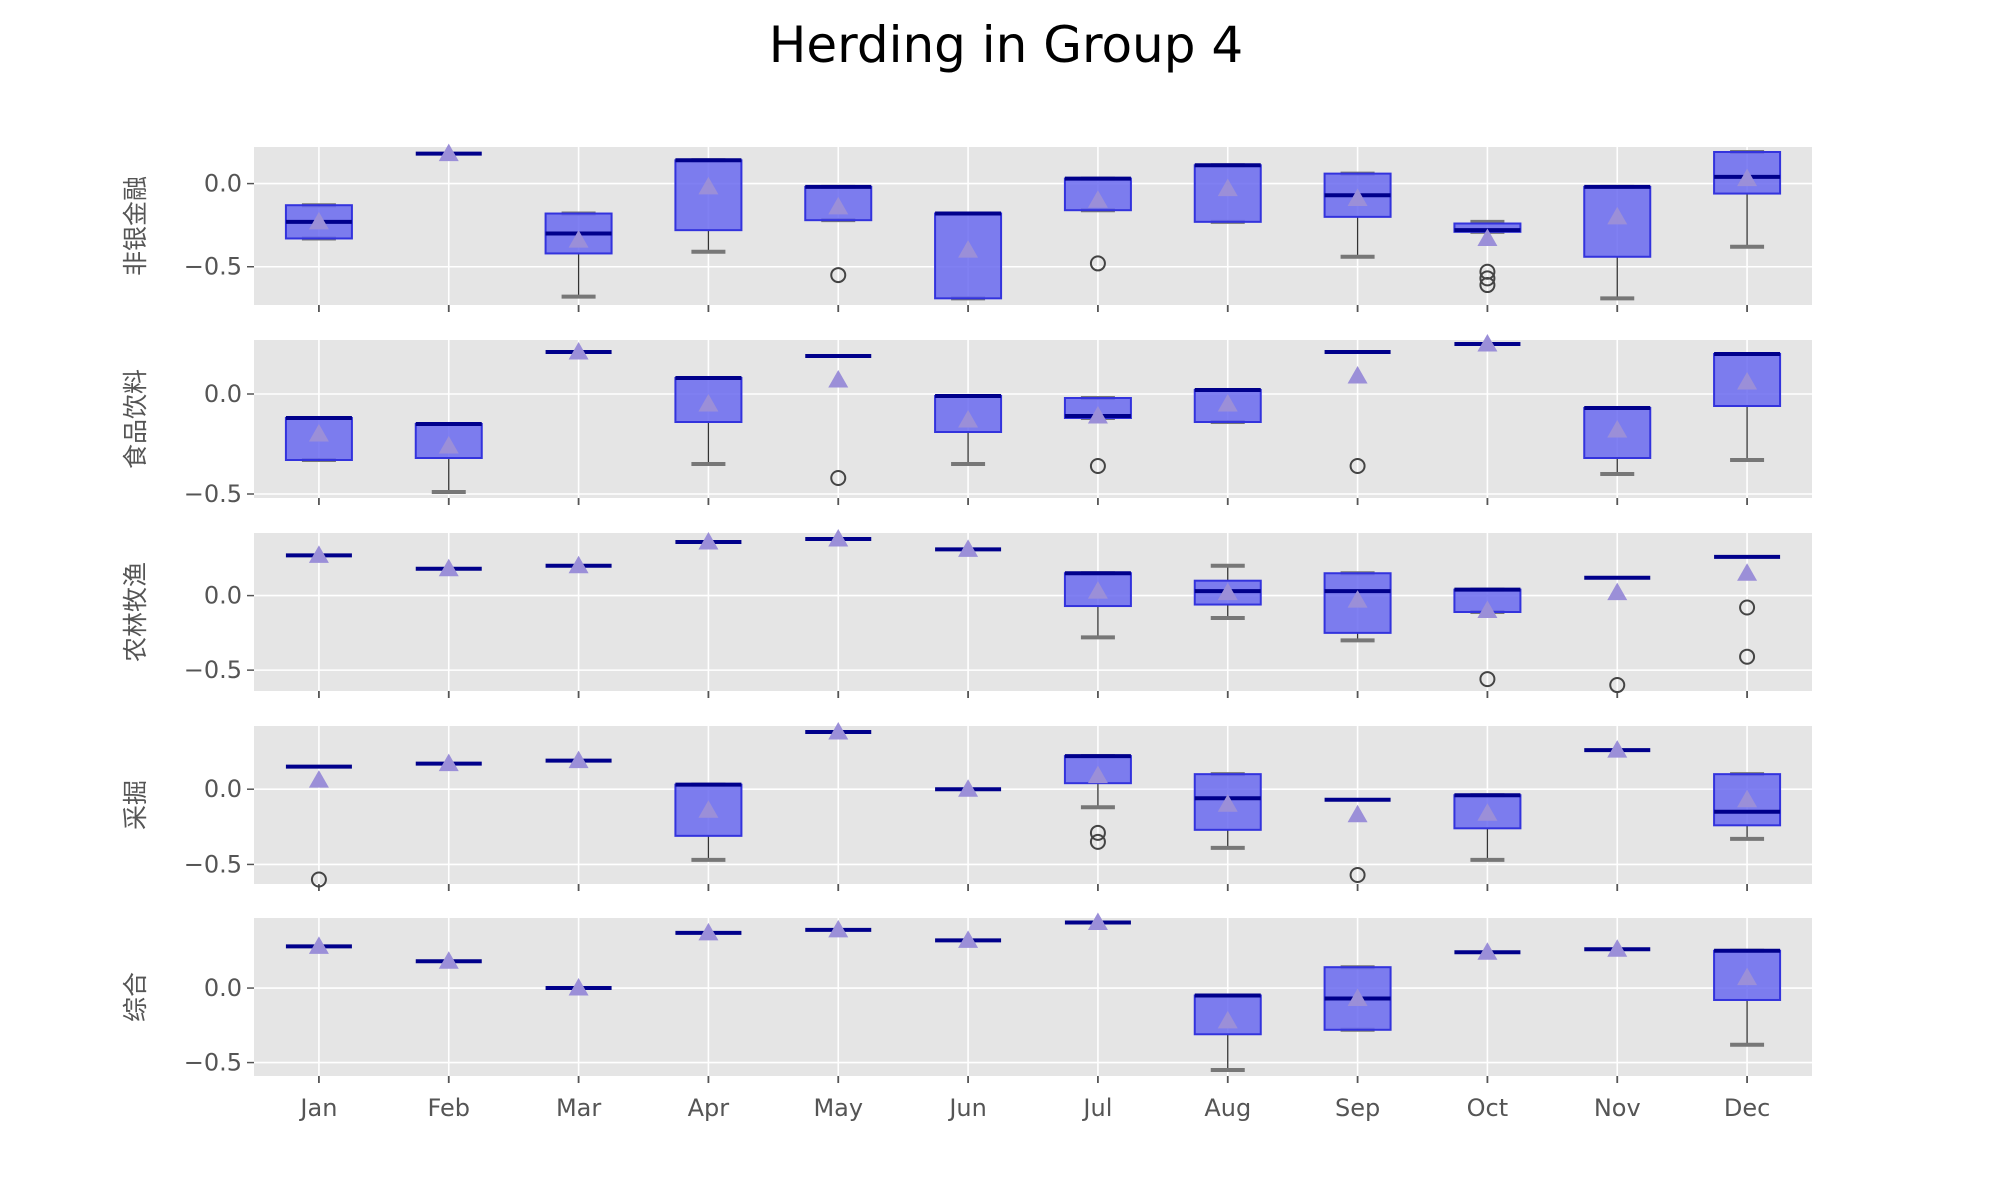 The image size is (2000, 1200). What do you see at coordinates (1006, 45) in the screenshot?
I see `chart-title: Herding in Group 4` at bounding box center [1006, 45].